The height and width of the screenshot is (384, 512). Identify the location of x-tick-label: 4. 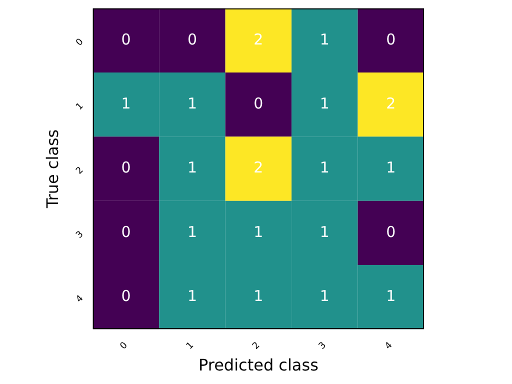
(389, 346).